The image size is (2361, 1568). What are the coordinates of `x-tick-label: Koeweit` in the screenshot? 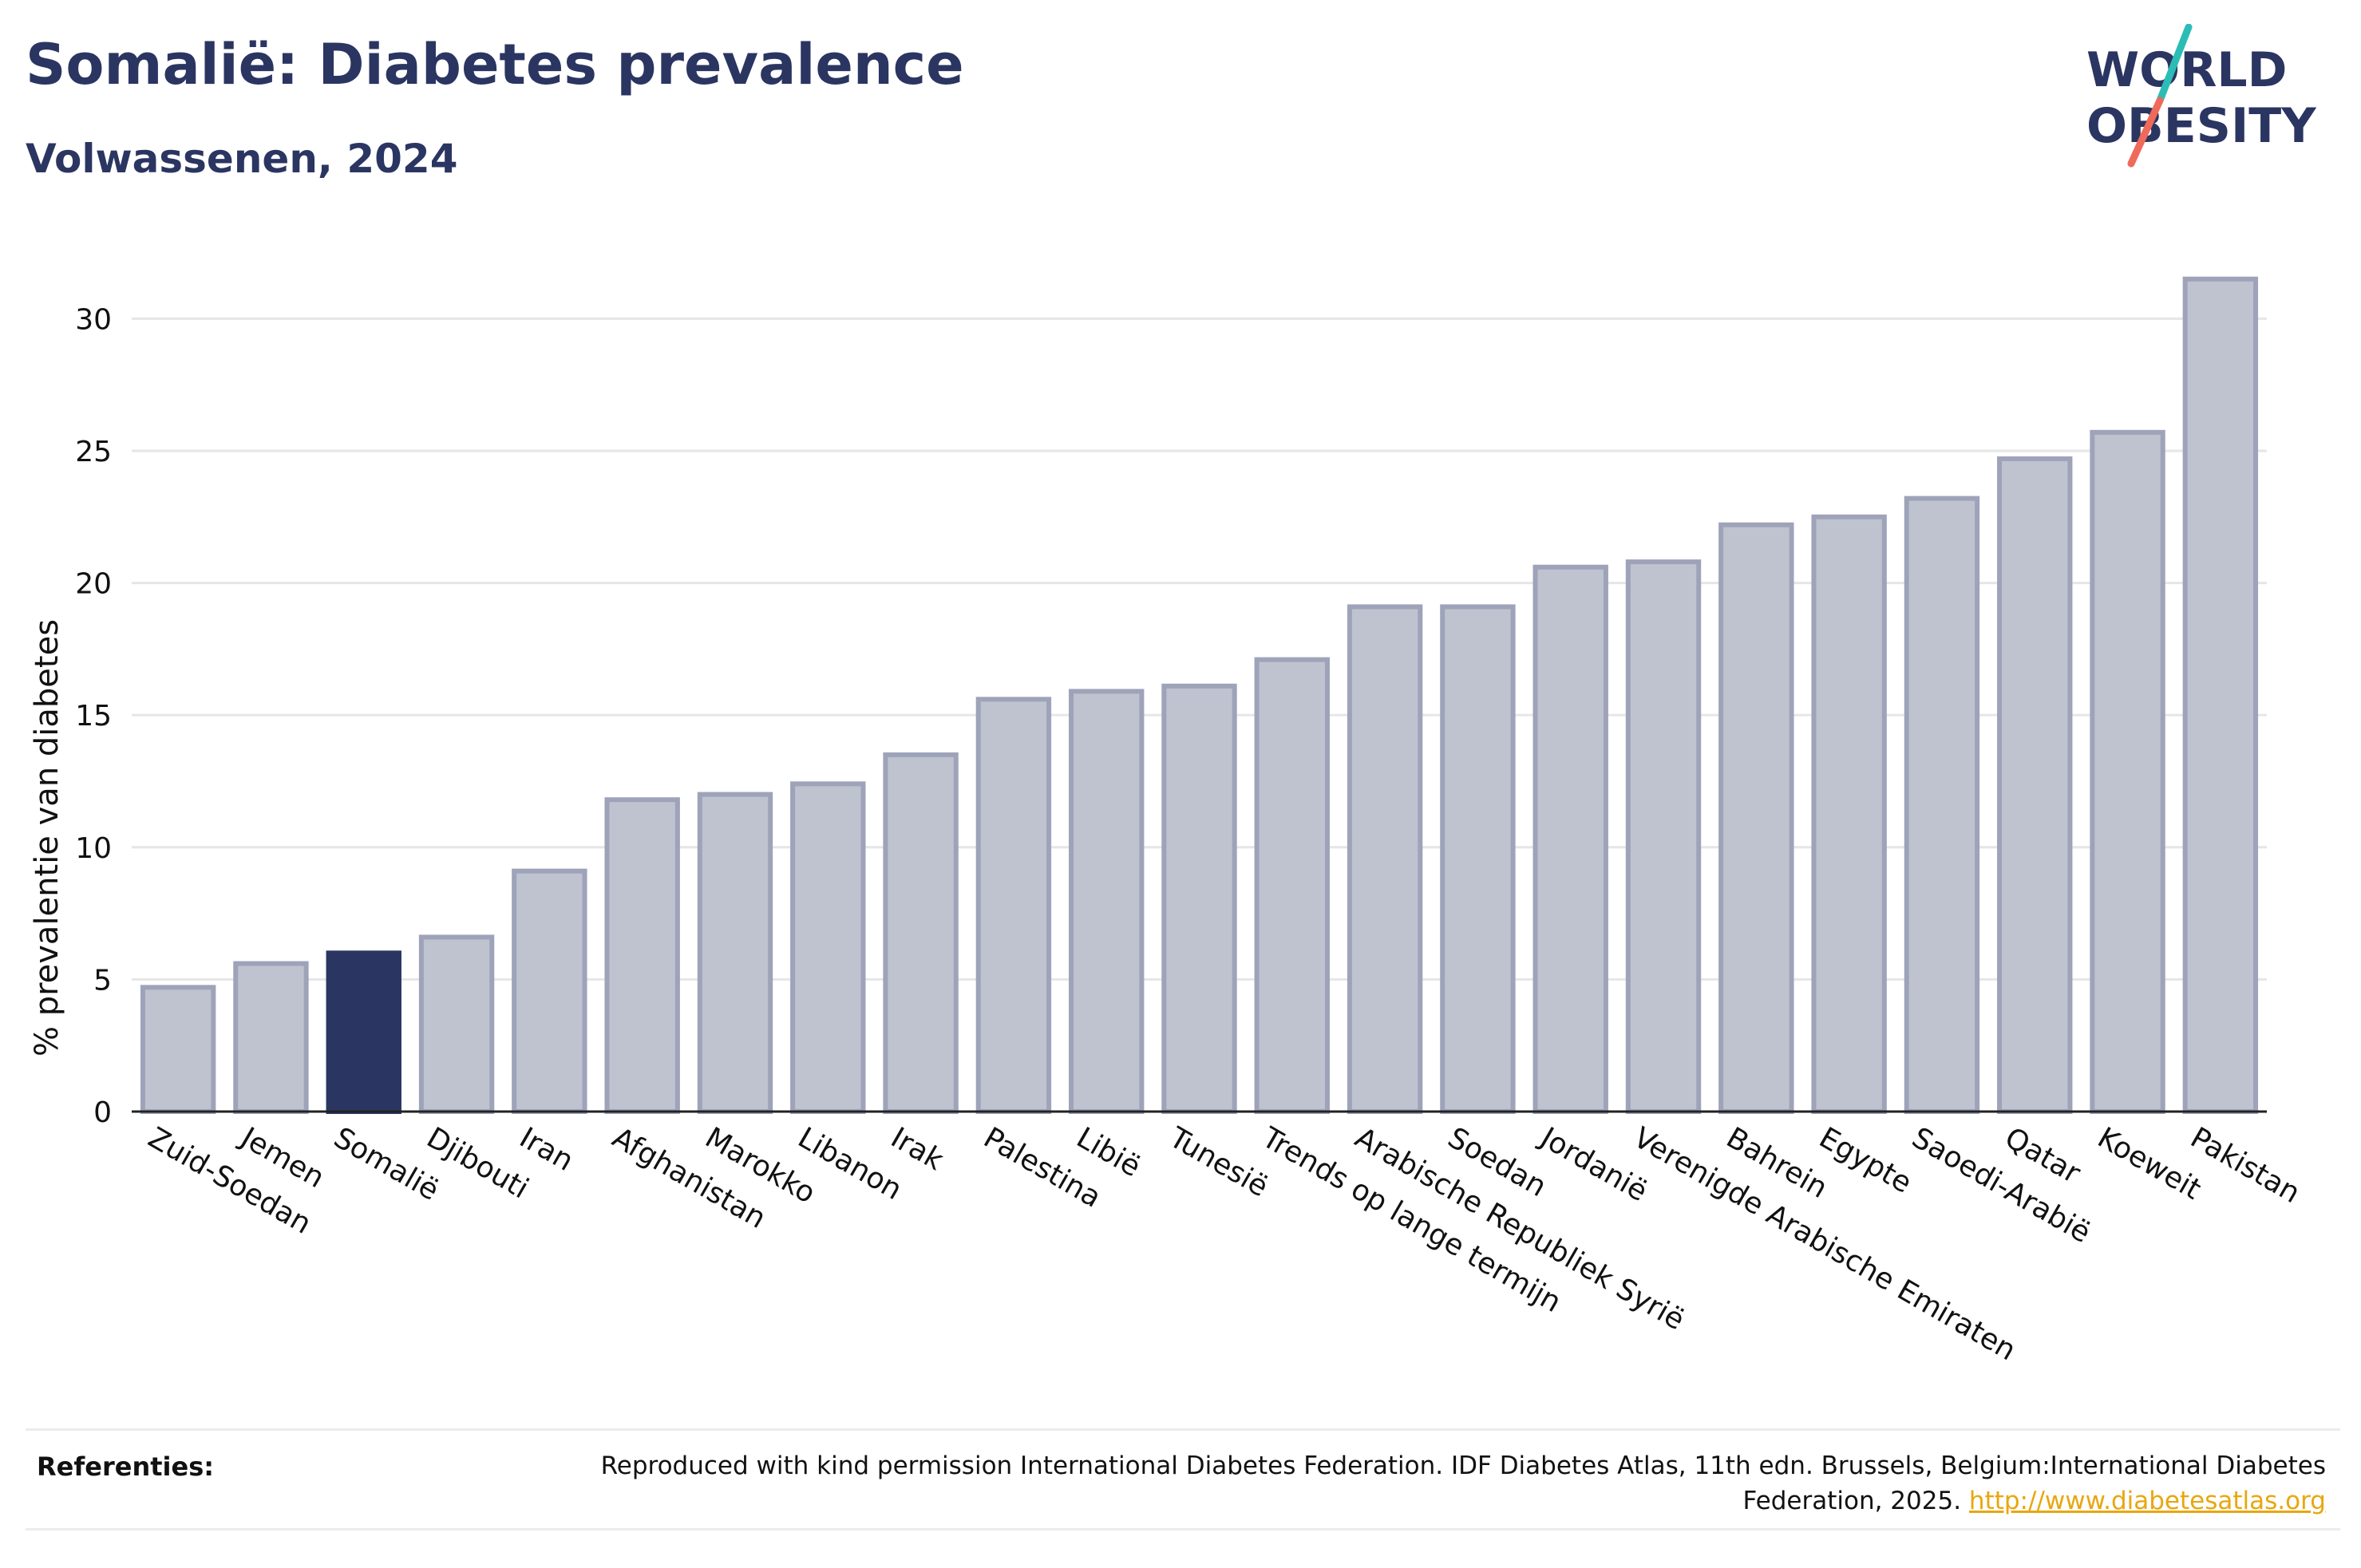 It's located at (2149, 1163).